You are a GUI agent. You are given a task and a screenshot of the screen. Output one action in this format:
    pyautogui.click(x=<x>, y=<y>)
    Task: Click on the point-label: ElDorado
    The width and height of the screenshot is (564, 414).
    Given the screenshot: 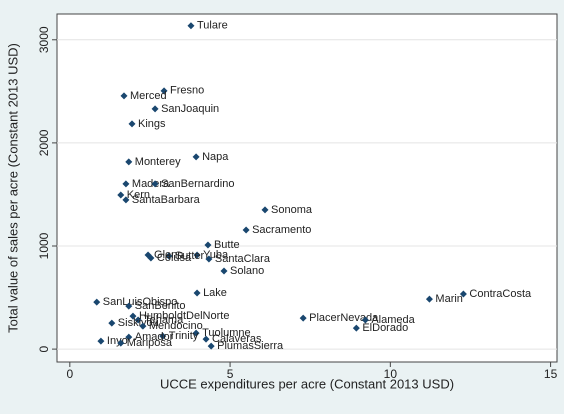 What is the action you would take?
    pyautogui.click(x=385, y=328)
    